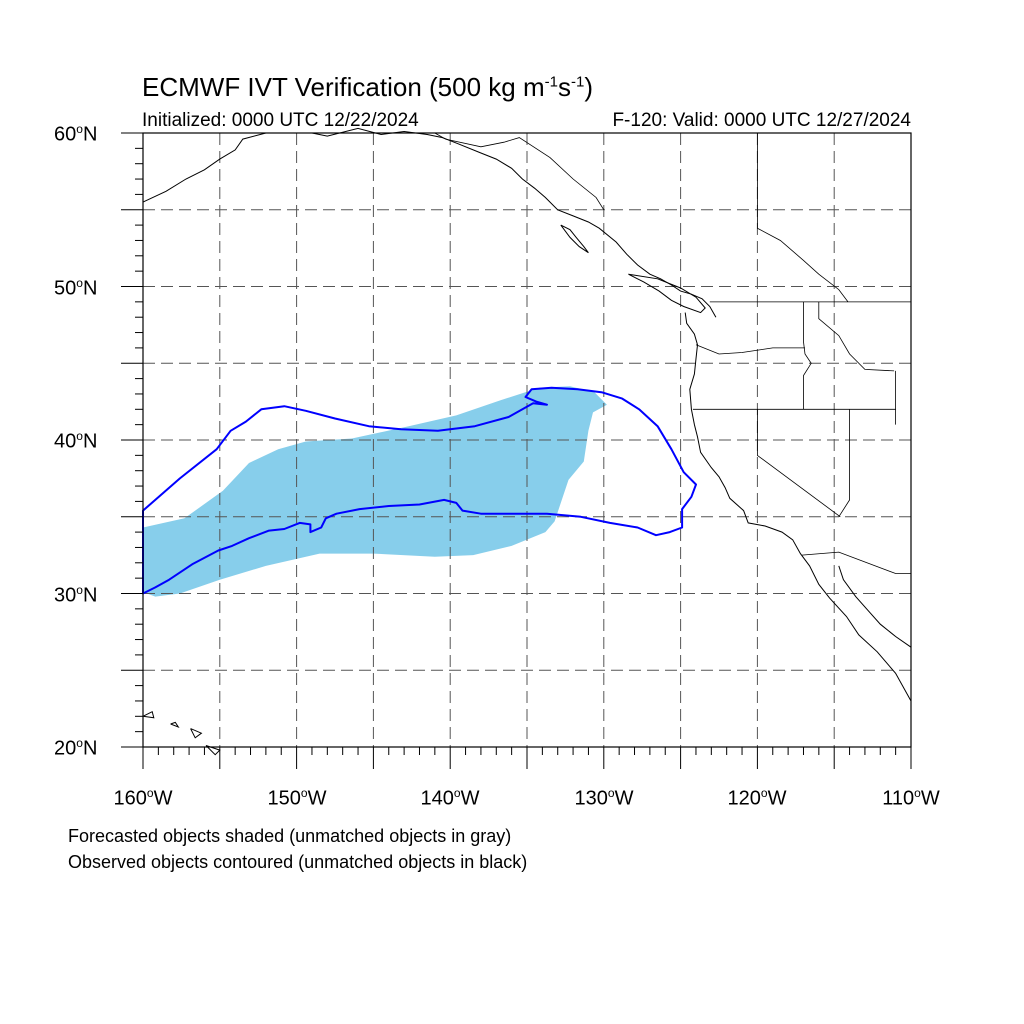 This screenshot has width=1024, height=1024. What do you see at coordinates (856, 562) in the screenshot?
I see `border-us-mexico` at bounding box center [856, 562].